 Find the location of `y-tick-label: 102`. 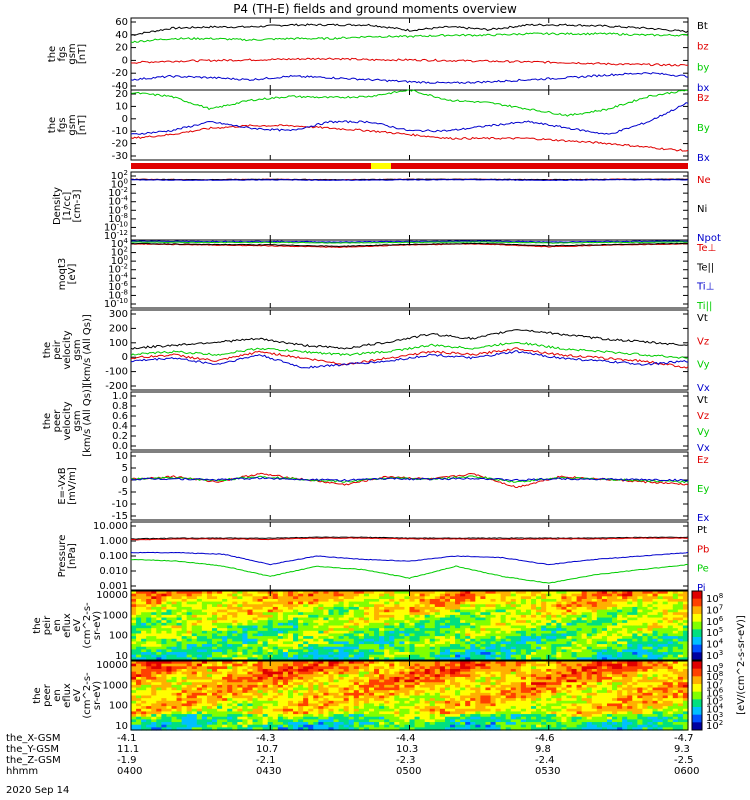

y-tick-label: 102 is located at coordinates (119, 252).